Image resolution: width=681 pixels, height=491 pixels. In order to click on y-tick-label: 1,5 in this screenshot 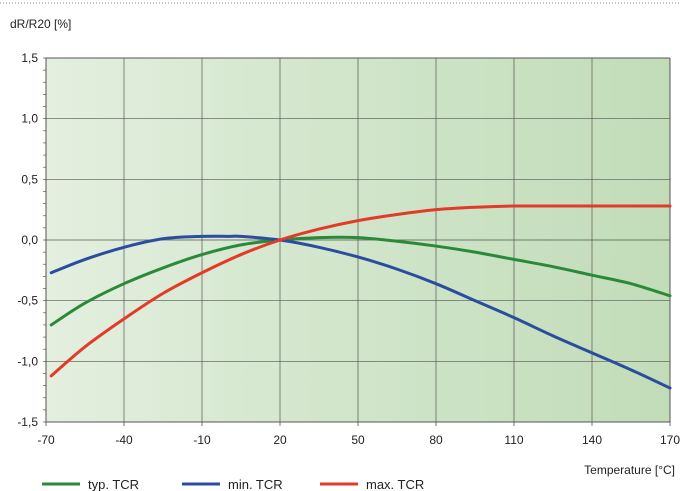, I will do `click(29, 58)`.